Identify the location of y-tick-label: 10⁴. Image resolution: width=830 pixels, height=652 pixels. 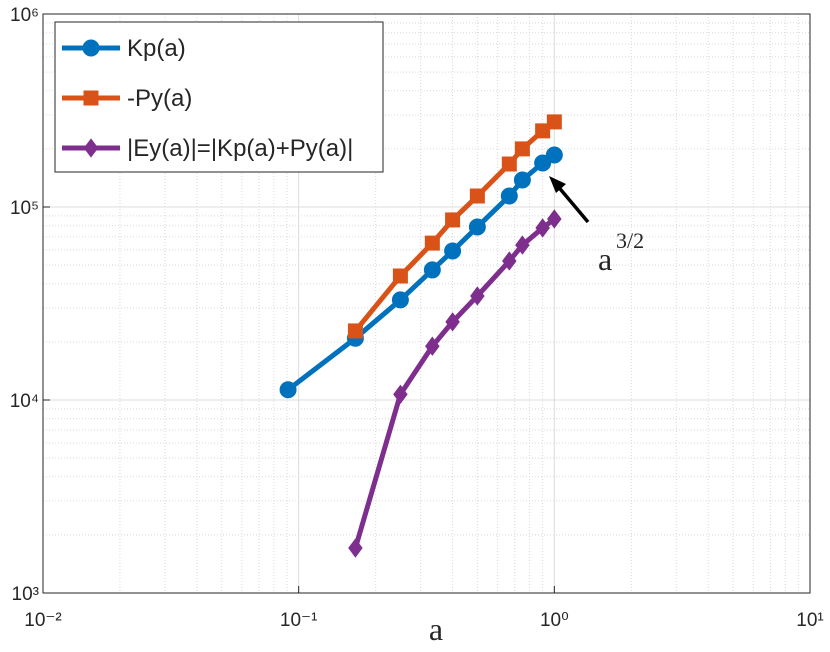
(24, 401).